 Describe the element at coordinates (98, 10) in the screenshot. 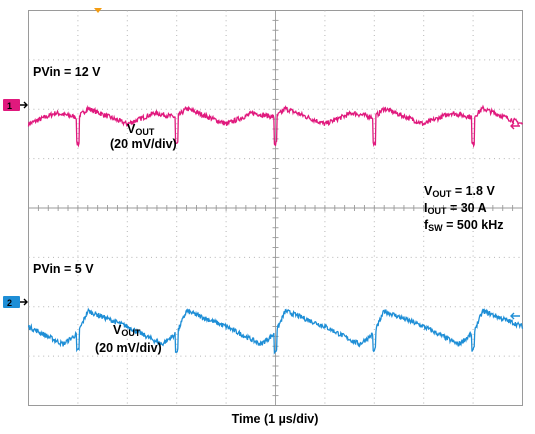

I see `trigger-marker-icon` at that location.